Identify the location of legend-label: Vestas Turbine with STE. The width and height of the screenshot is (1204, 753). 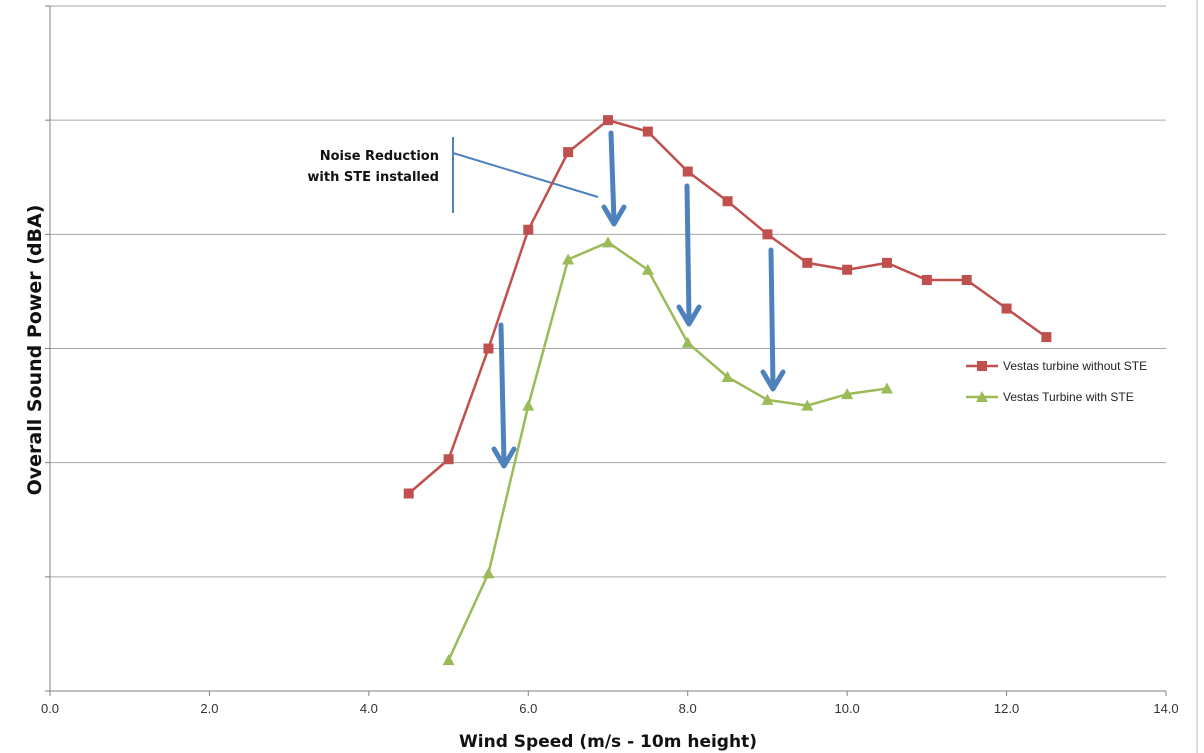
(1068, 397).